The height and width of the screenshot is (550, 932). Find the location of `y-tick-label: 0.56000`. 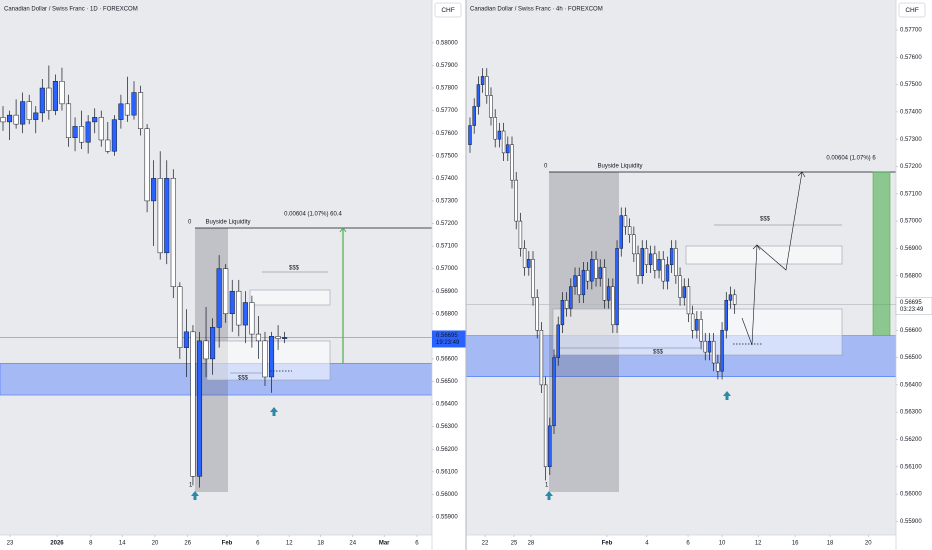

y-tick-label: 0.56000 is located at coordinates (447, 495).